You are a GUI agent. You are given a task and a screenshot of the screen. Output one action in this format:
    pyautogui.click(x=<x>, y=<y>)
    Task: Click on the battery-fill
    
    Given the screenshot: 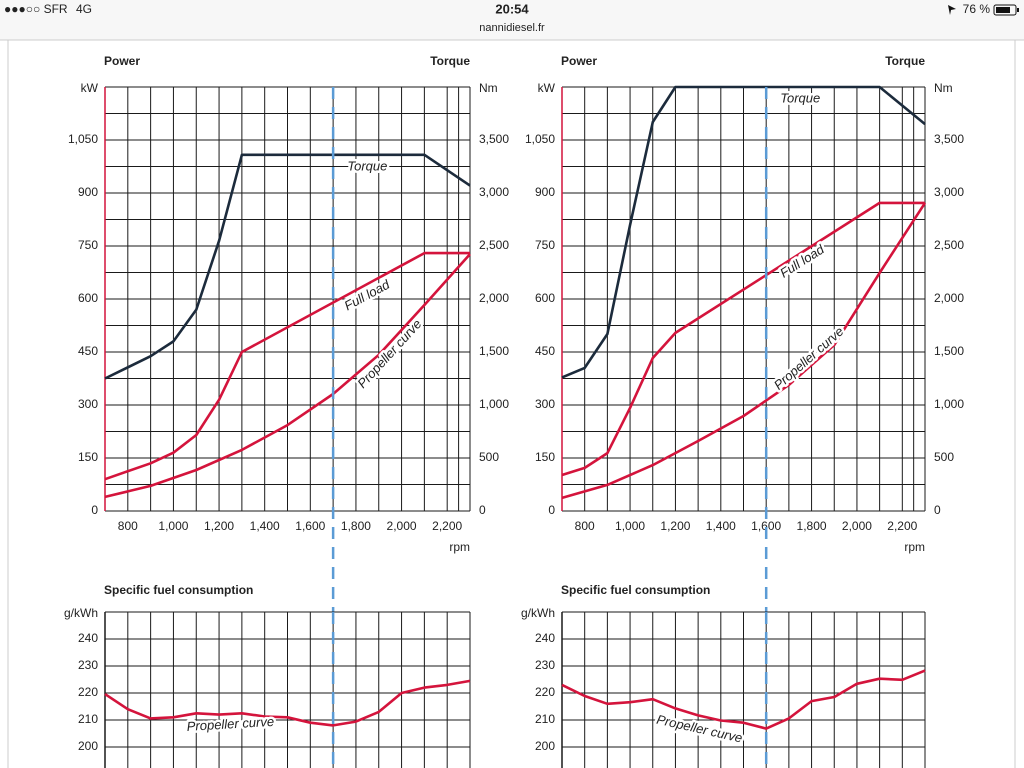 What is the action you would take?
    pyautogui.click(x=1003, y=10)
    